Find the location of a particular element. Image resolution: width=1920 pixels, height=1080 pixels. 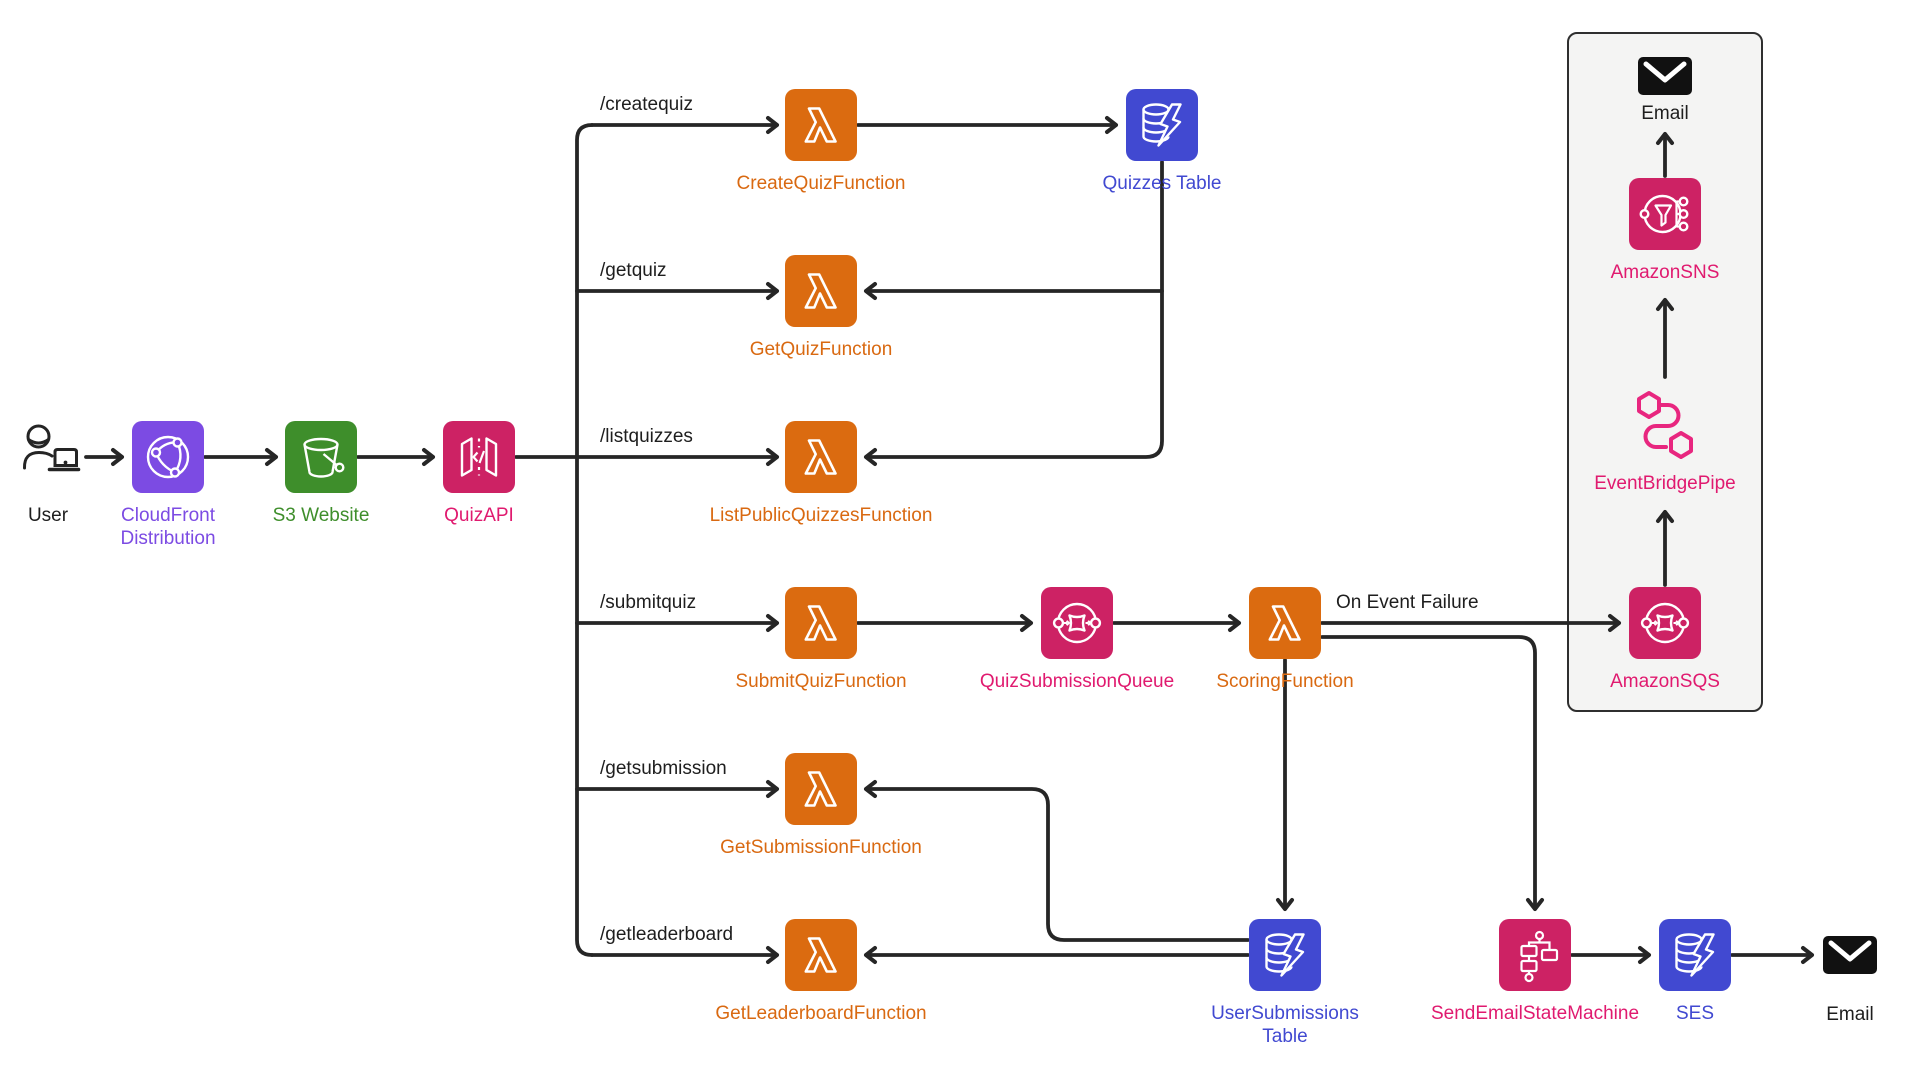

node-user-submissions-table: UserSubmissions Table is located at coordinates (1285, 983).